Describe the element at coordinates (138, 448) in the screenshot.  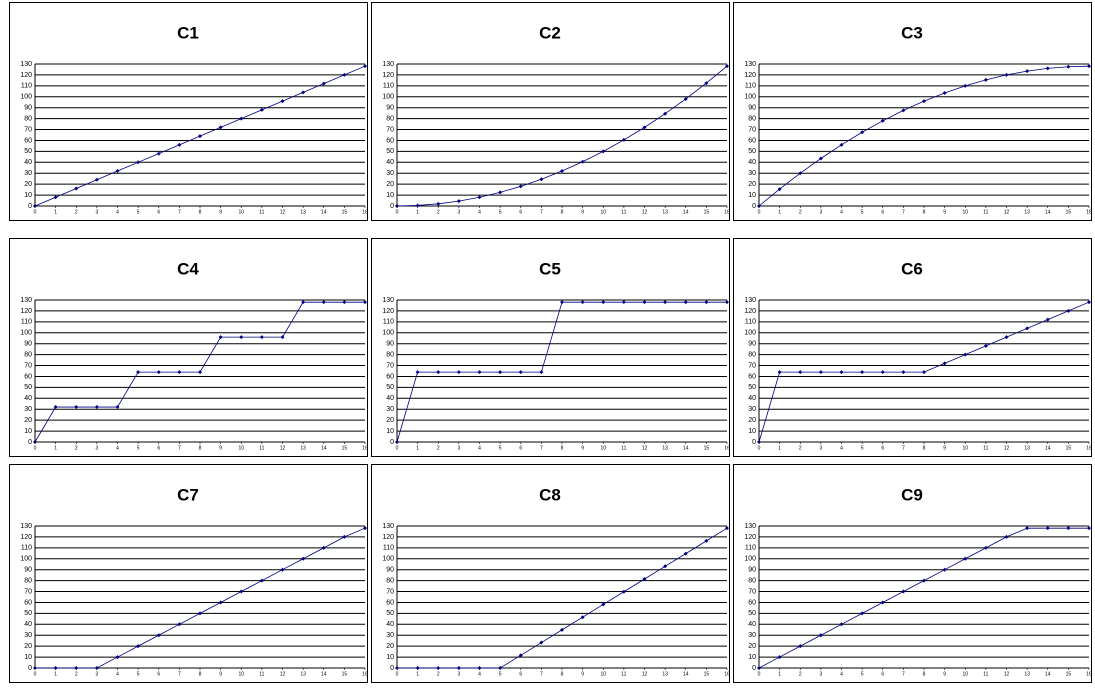
I see `x-tick-label: 5` at that location.